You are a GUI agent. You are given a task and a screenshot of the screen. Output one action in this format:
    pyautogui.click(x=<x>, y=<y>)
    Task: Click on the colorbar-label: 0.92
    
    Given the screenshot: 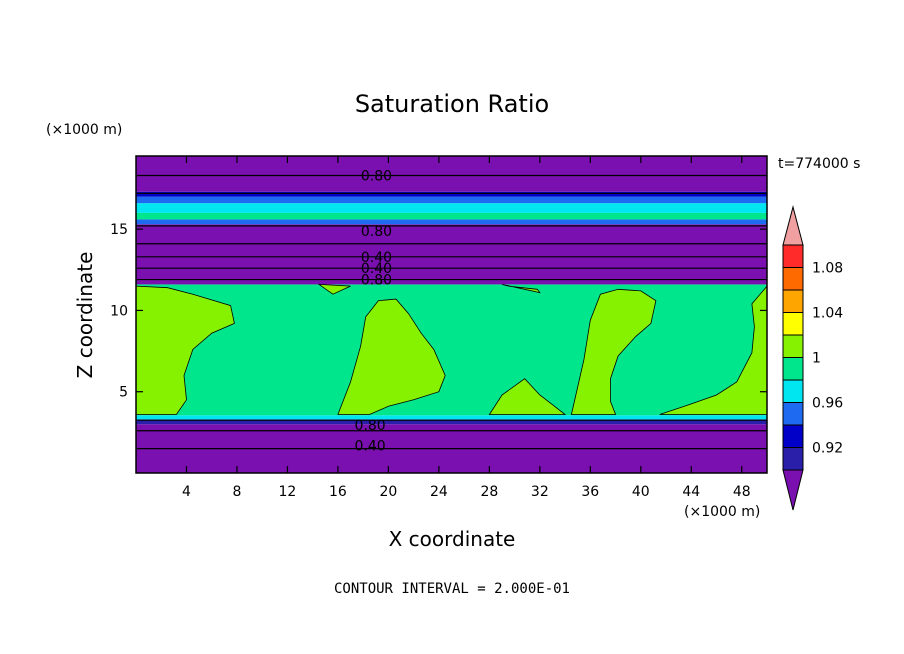 What is the action you would take?
    pyautogui.click(x=827, y=449)
    